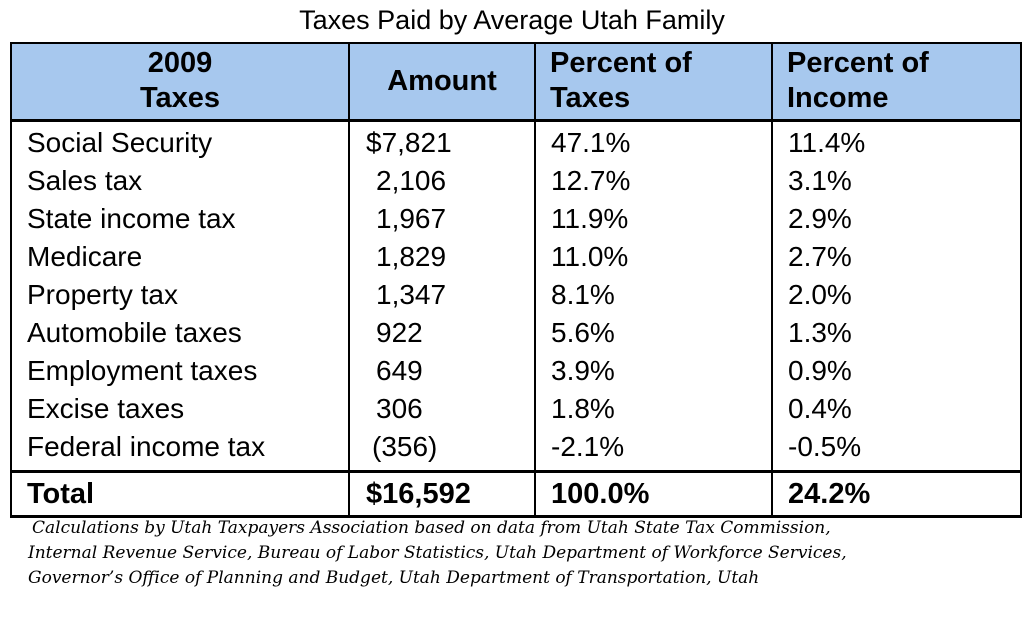  I want to click on percent-of-taxes-cell: 47.1%, so click(653, 141).